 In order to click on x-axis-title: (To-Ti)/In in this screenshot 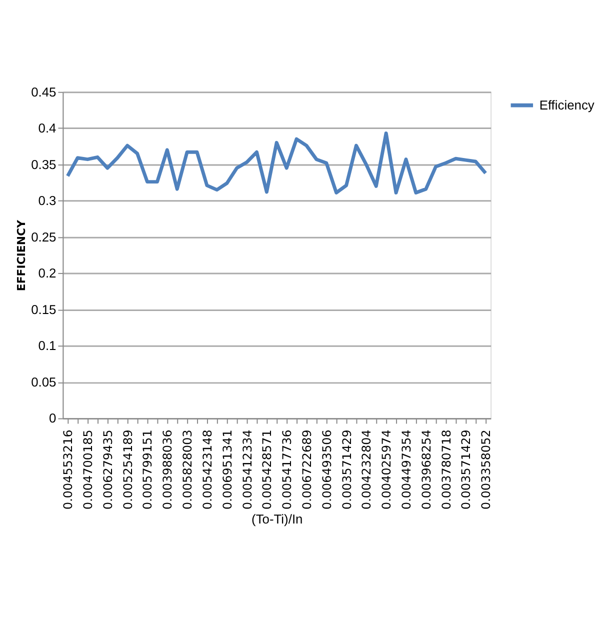, I will do `click(277, 518)`.